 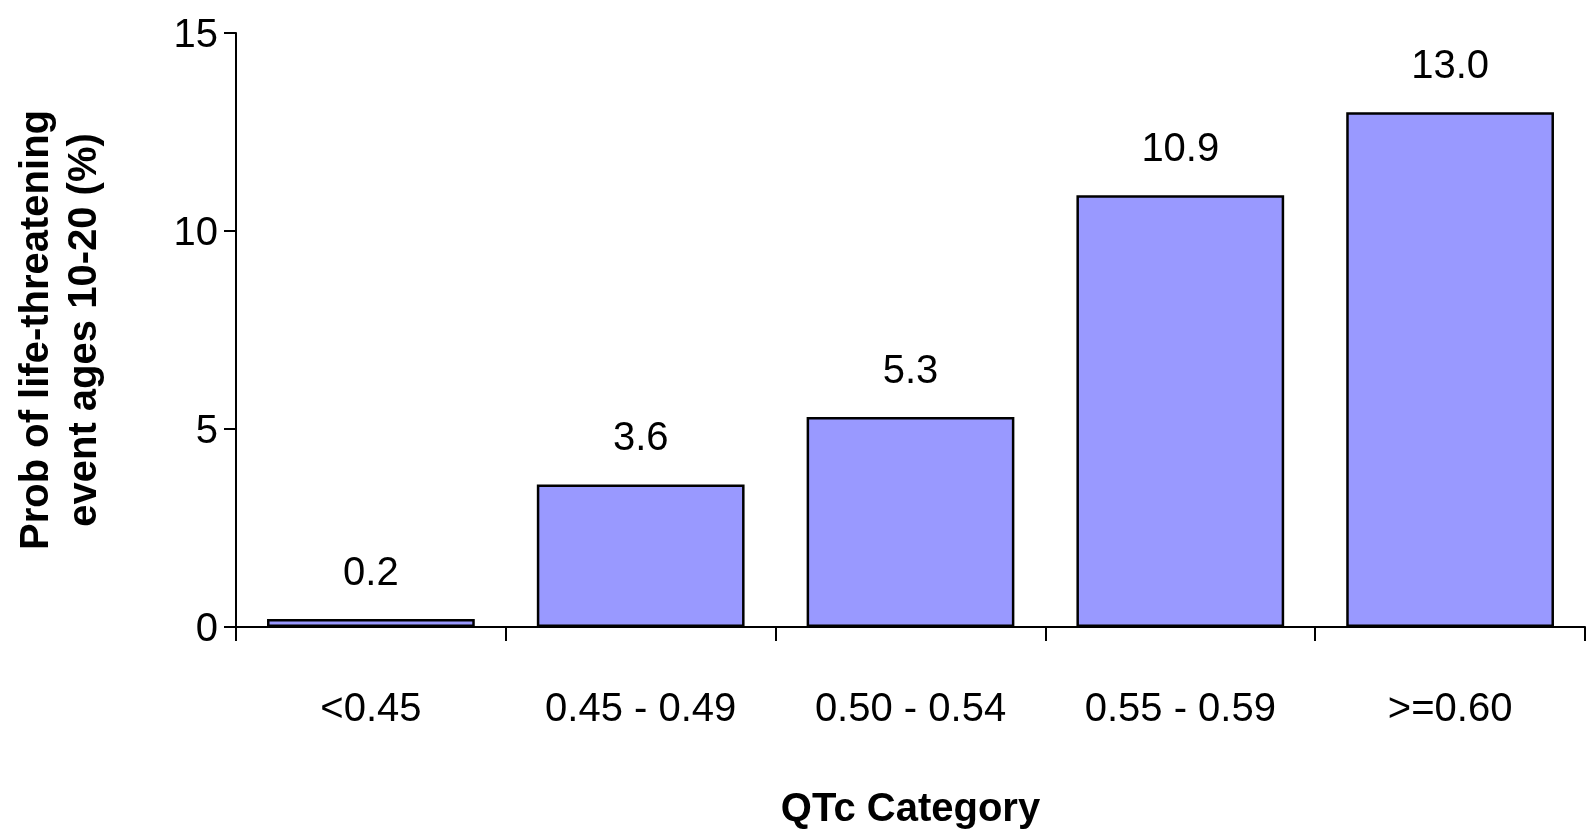 What do you see at coordinates (1450, 64) in the screenshot?
I see `data-label: 13.0` at bounding box center [1450, 64].